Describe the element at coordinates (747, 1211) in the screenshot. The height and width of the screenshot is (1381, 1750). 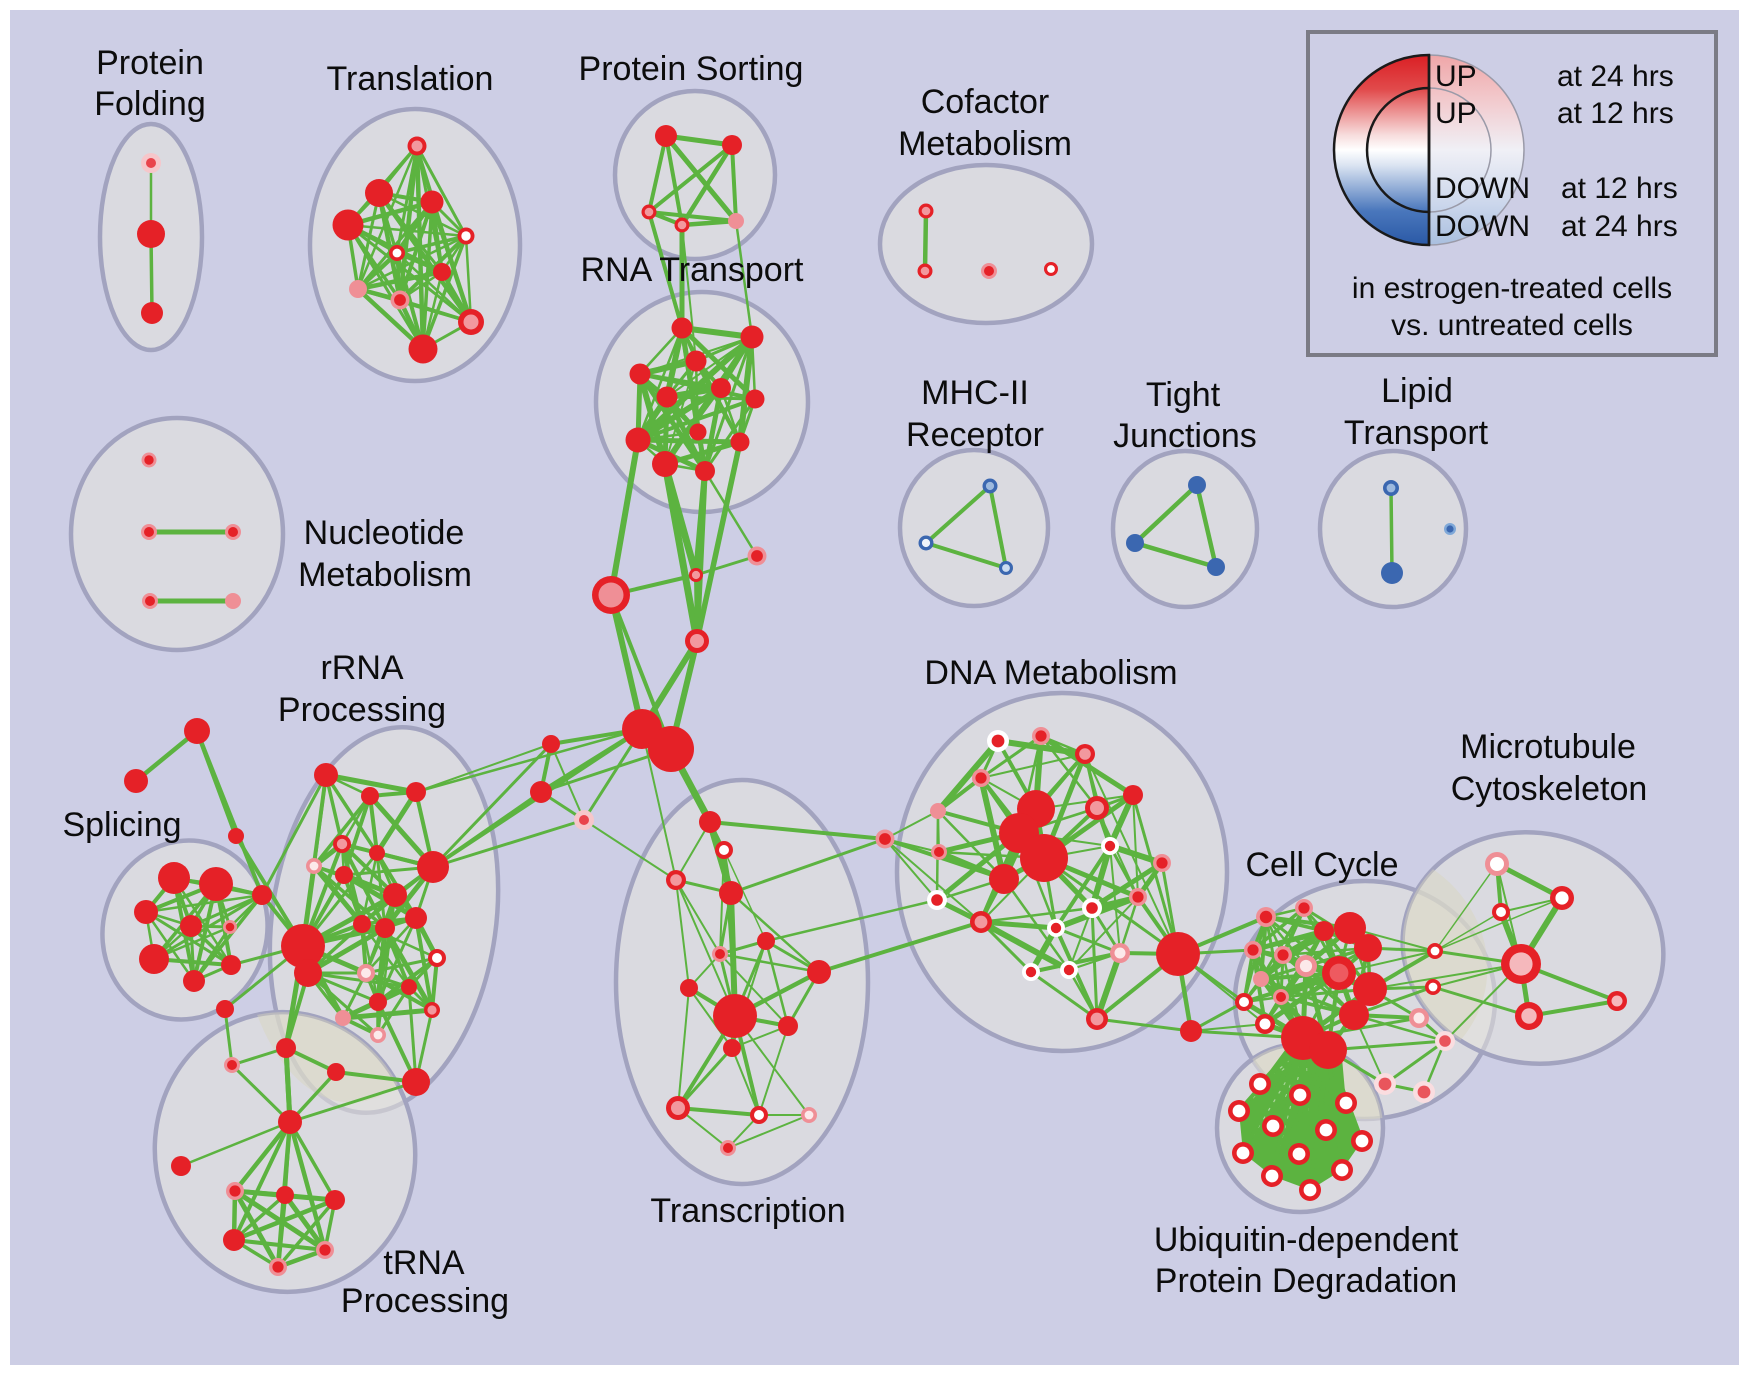
I see `svg-text: Transcription` at that location.